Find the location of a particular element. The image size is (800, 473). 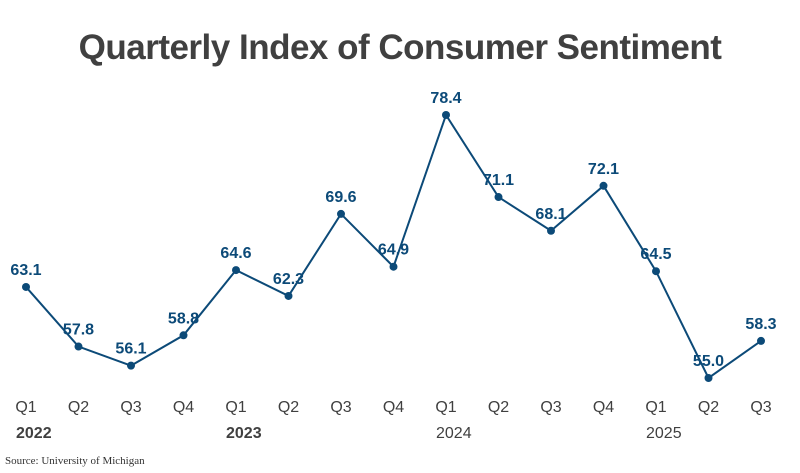

data-label: 78.4 is located at coordinates (445, 98).